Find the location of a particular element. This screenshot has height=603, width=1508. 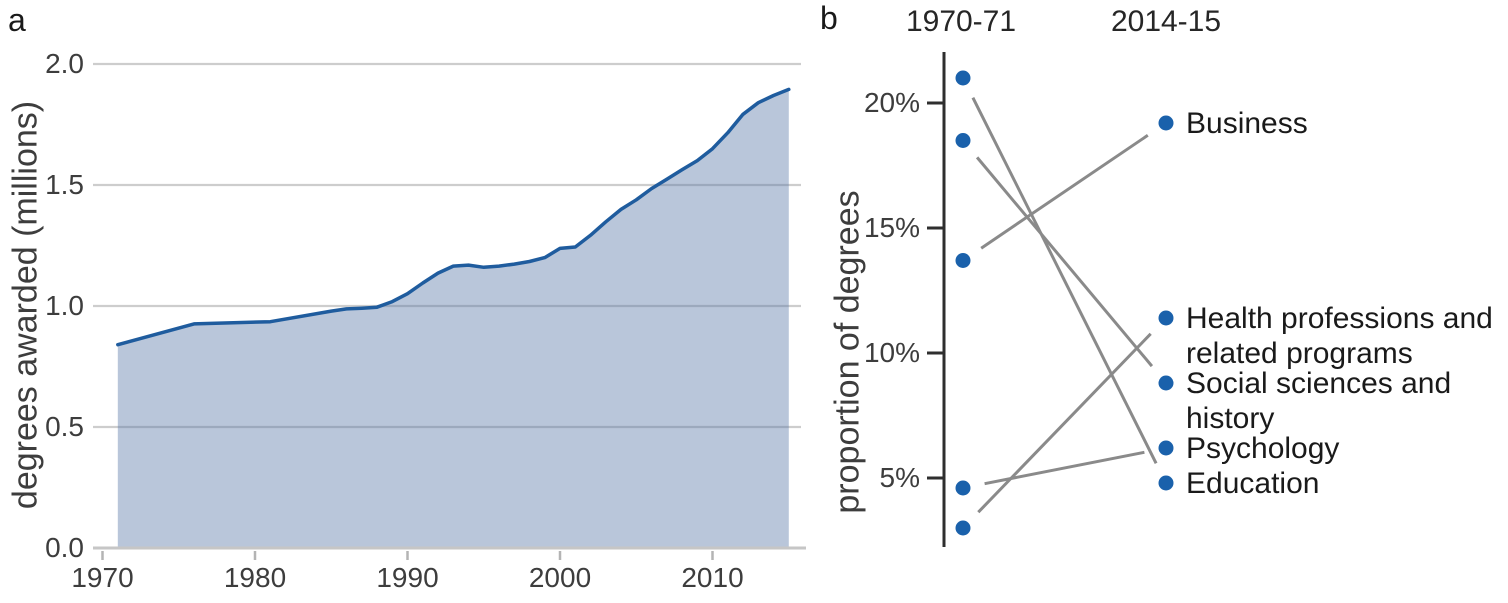

slope-chart-column-header-start: 1970-71 is located at coordinates (961, 21).